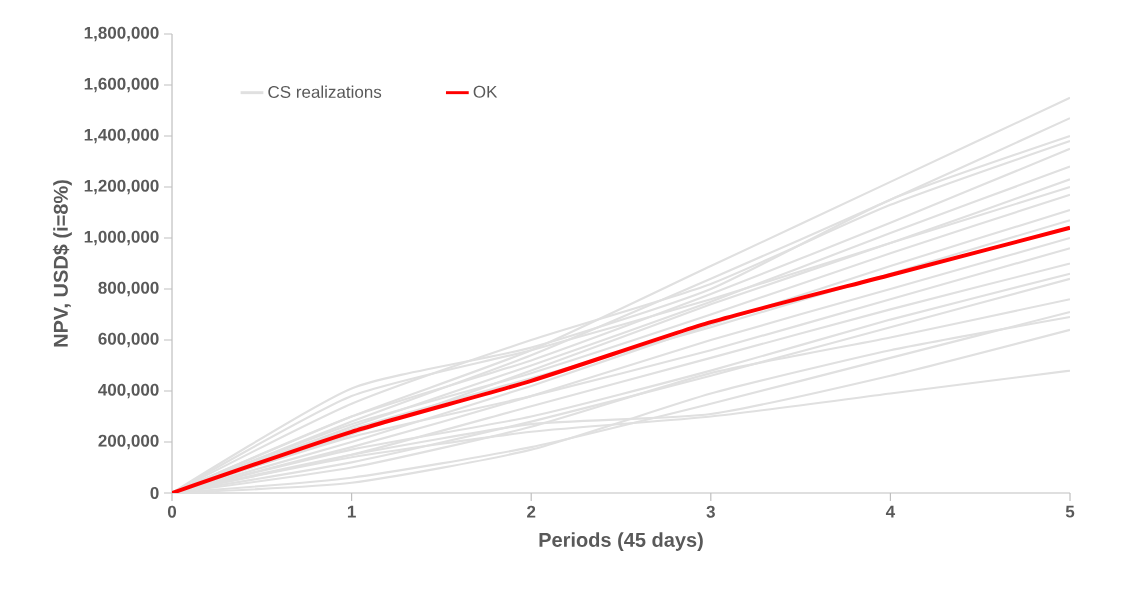 The width and height of the screenshot is (1130, 590). I want to click on legend-label: CS realizations, so click(325, 91).